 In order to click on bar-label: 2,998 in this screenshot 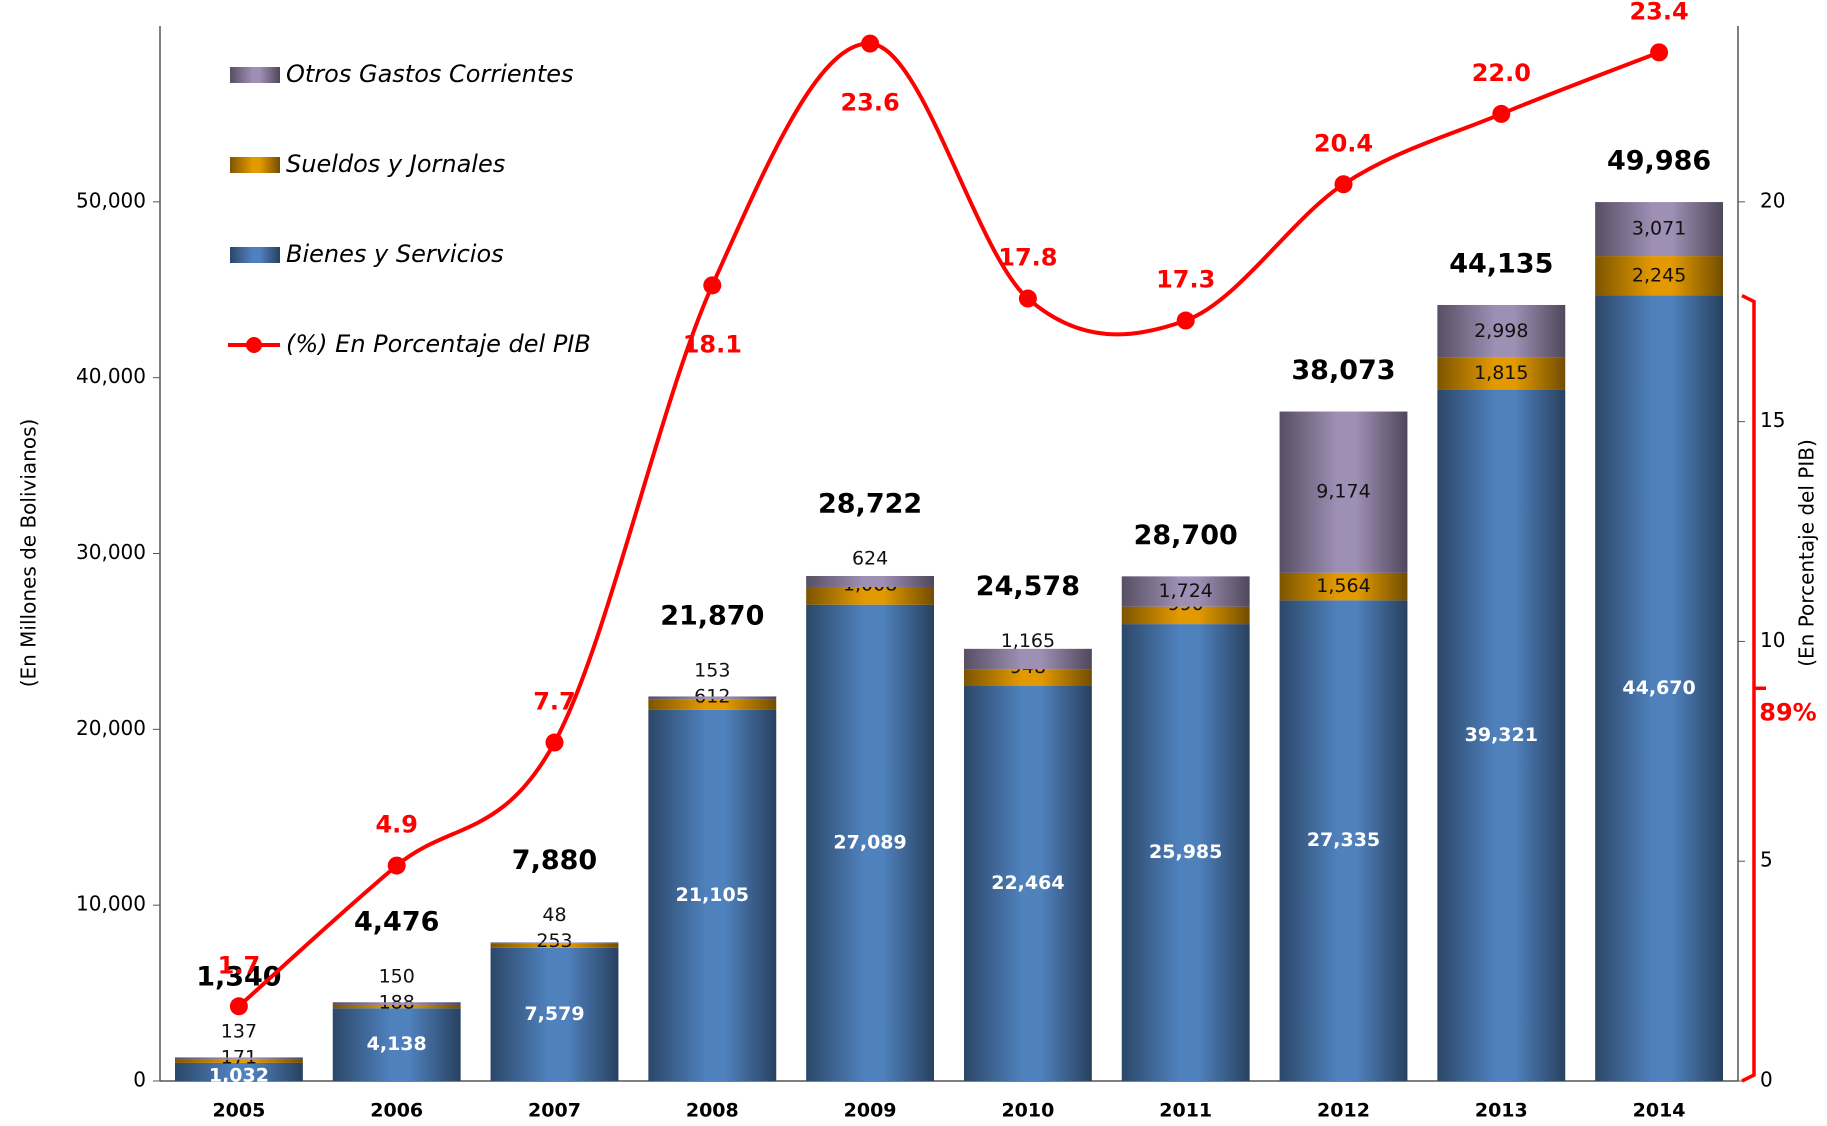, I will do `click(1501, 331)`.